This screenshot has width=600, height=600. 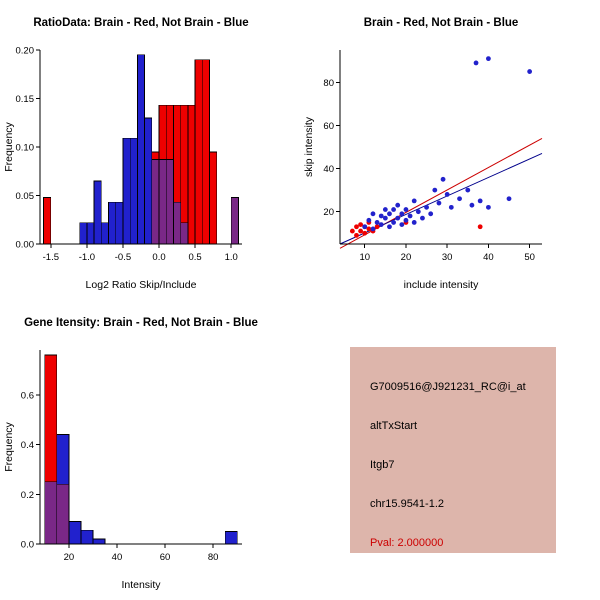 What do you see at coordinates (382, 465) in the screenshot?
I see `gene-name-text: Itgb7` at bounding box center [382, 465].